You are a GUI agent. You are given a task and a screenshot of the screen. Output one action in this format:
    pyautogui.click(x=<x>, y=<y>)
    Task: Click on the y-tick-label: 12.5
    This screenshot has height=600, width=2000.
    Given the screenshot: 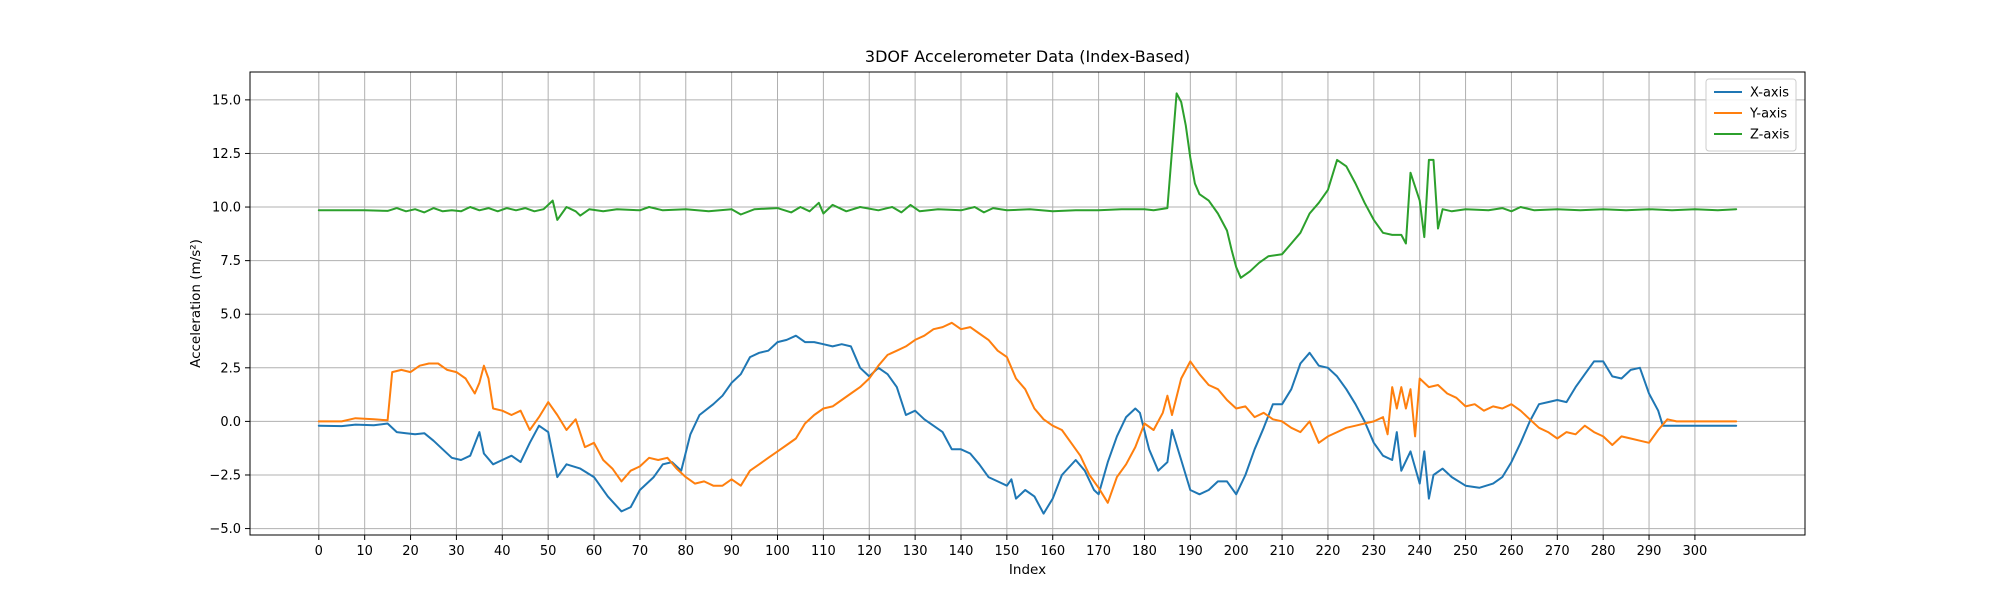 What is the action you would take?
    pyautogui.click(x=226, y=154)
    